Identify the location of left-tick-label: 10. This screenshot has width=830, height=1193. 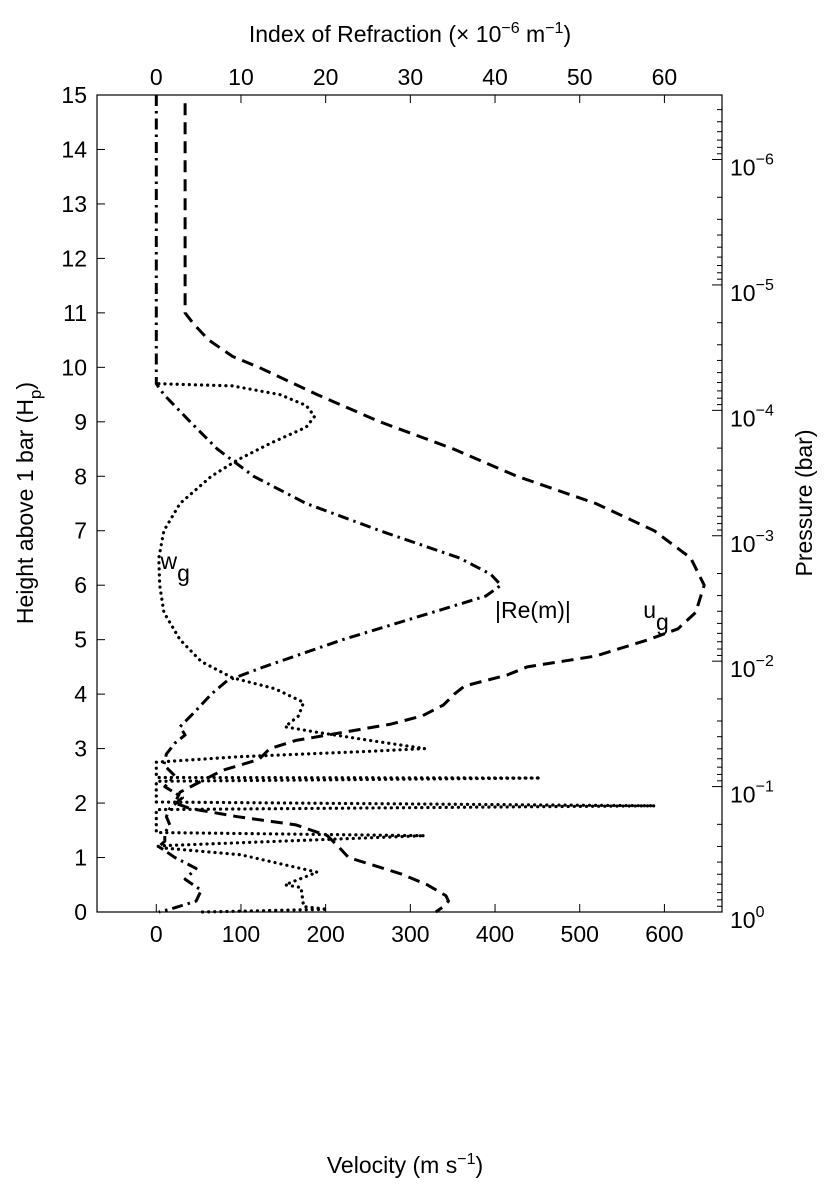
(74, 367).